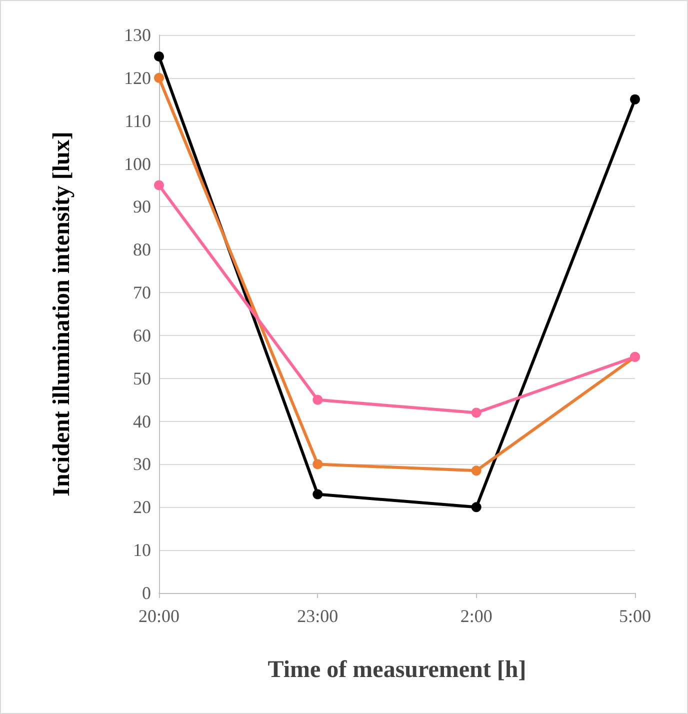  What do you see at coordinates (137, 164) in the screenshot?
I see `y-tick-label: 100` at bounding box center [137, 164].